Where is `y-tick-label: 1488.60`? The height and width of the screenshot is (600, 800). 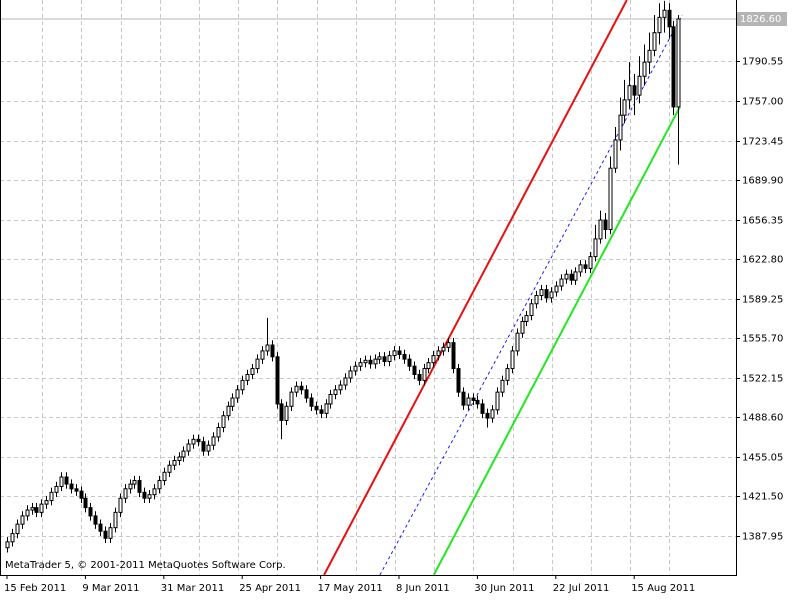 y-tick-label: 1488.60 is located at coordinates (762, 418).